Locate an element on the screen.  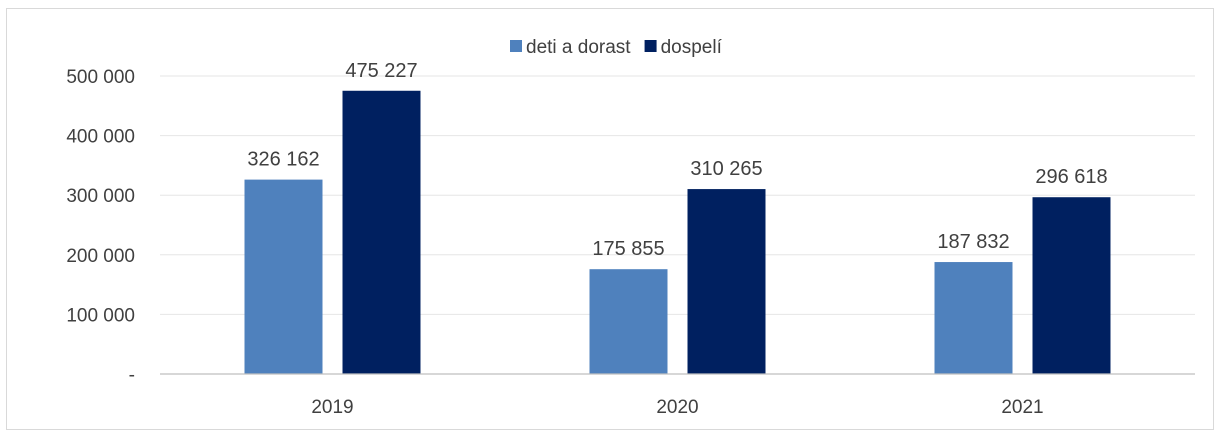
bar-deti-a-dorast-2021 is located at coordinates (973, 318).